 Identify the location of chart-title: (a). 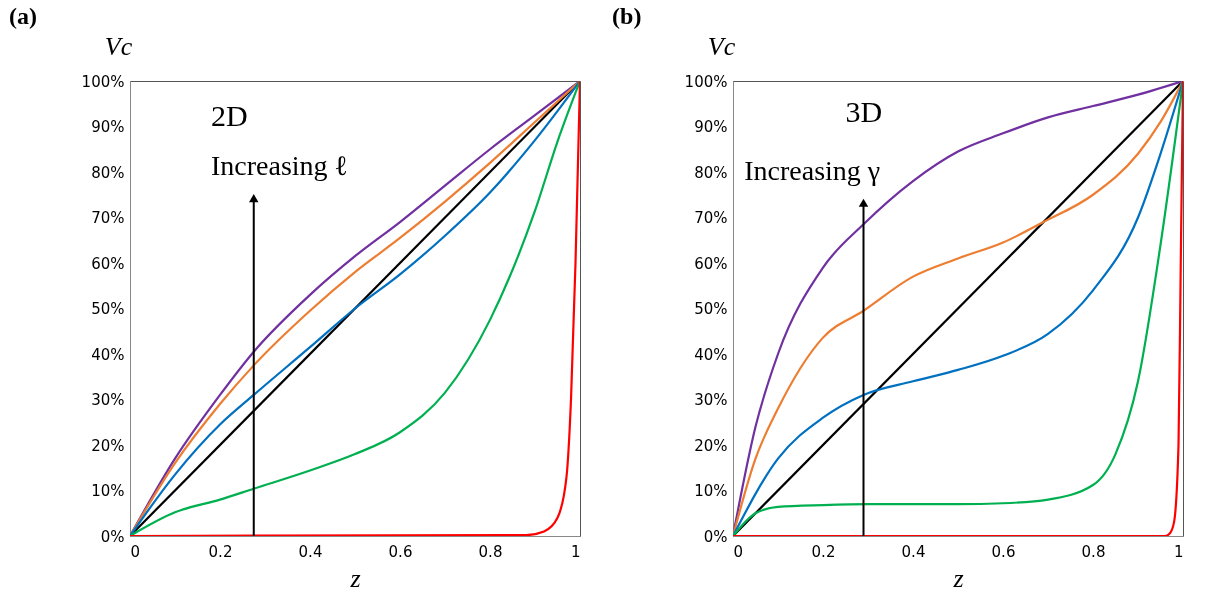
(23, 16).